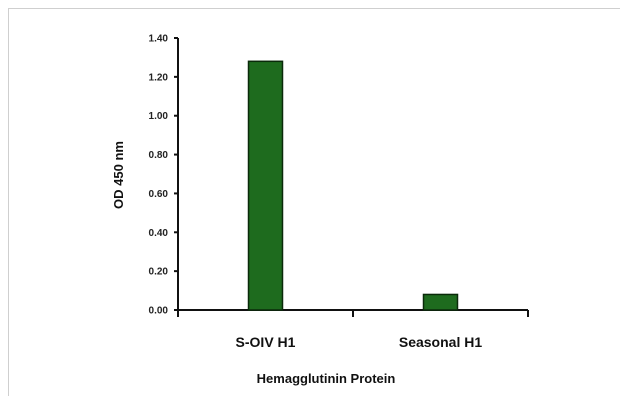 The height and width of the screenshot is (397, 621). What do you see at coordinates (353, 330) in the screenshot?
I see `x-axis-categories: S-OIV H1 Seasonal H1` at bounding box center [353, 330].